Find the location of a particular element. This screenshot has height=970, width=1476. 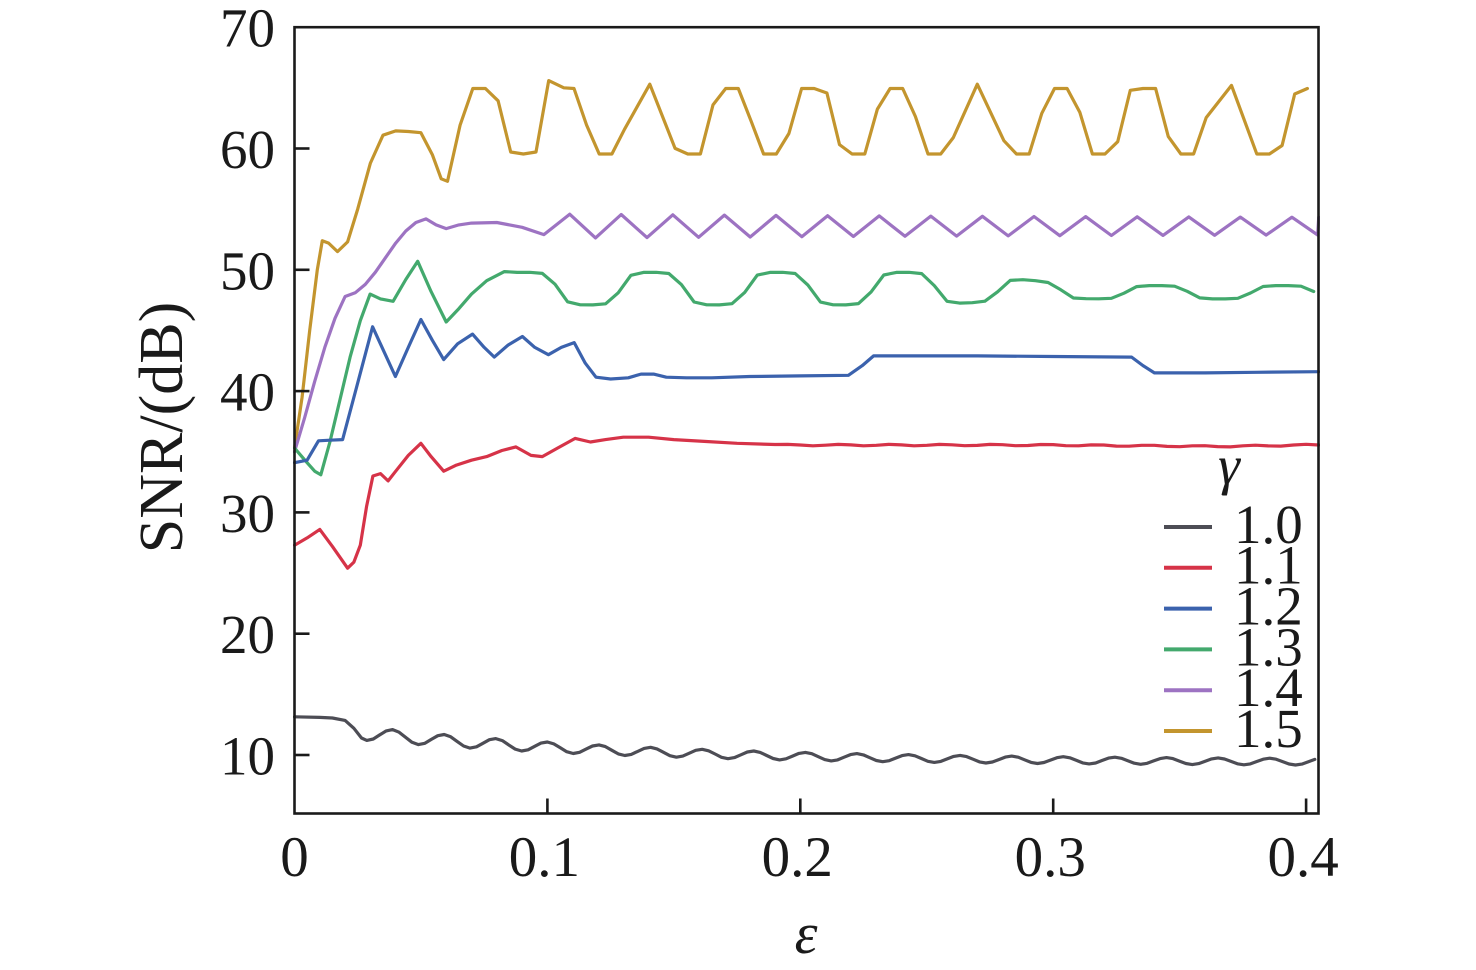

svg-text: ε is located at coordinates (806, 933).